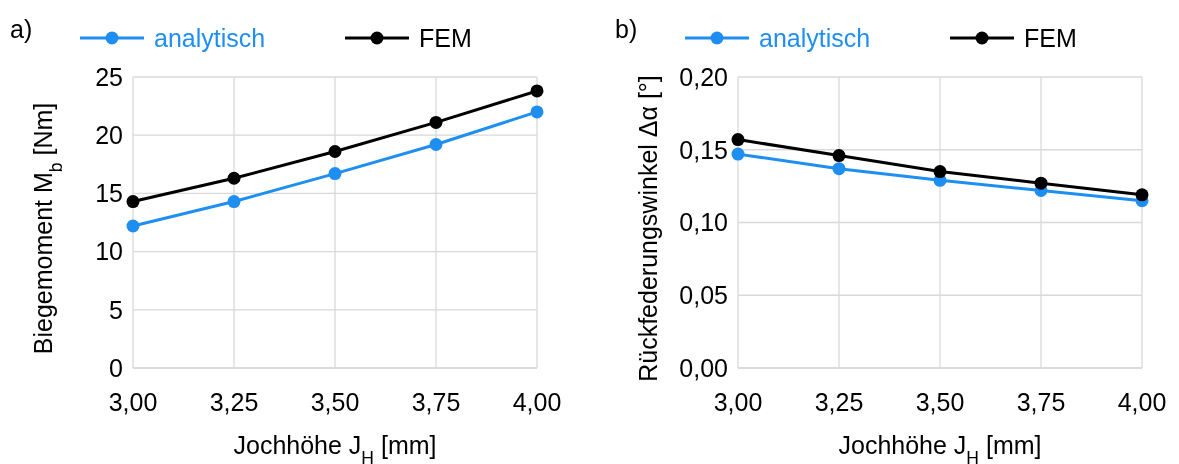  I want to click on y-tick-label: 0, so click(116, 367).